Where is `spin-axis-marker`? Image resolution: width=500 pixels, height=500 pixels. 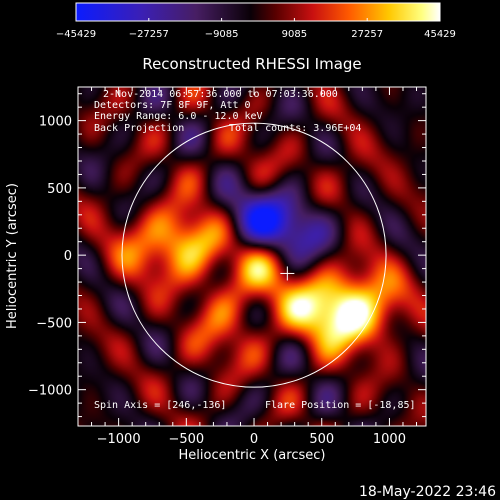 spin-axis-marker is located at coordinates (287, 273).